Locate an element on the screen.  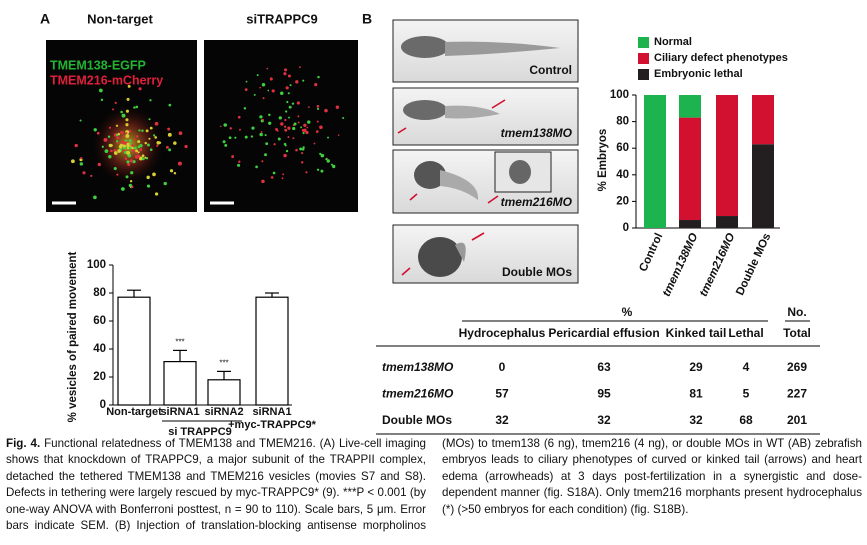
x-tick-label: siRNA1 +myc-TRAPPC9* is located at coordinates (272, 418).